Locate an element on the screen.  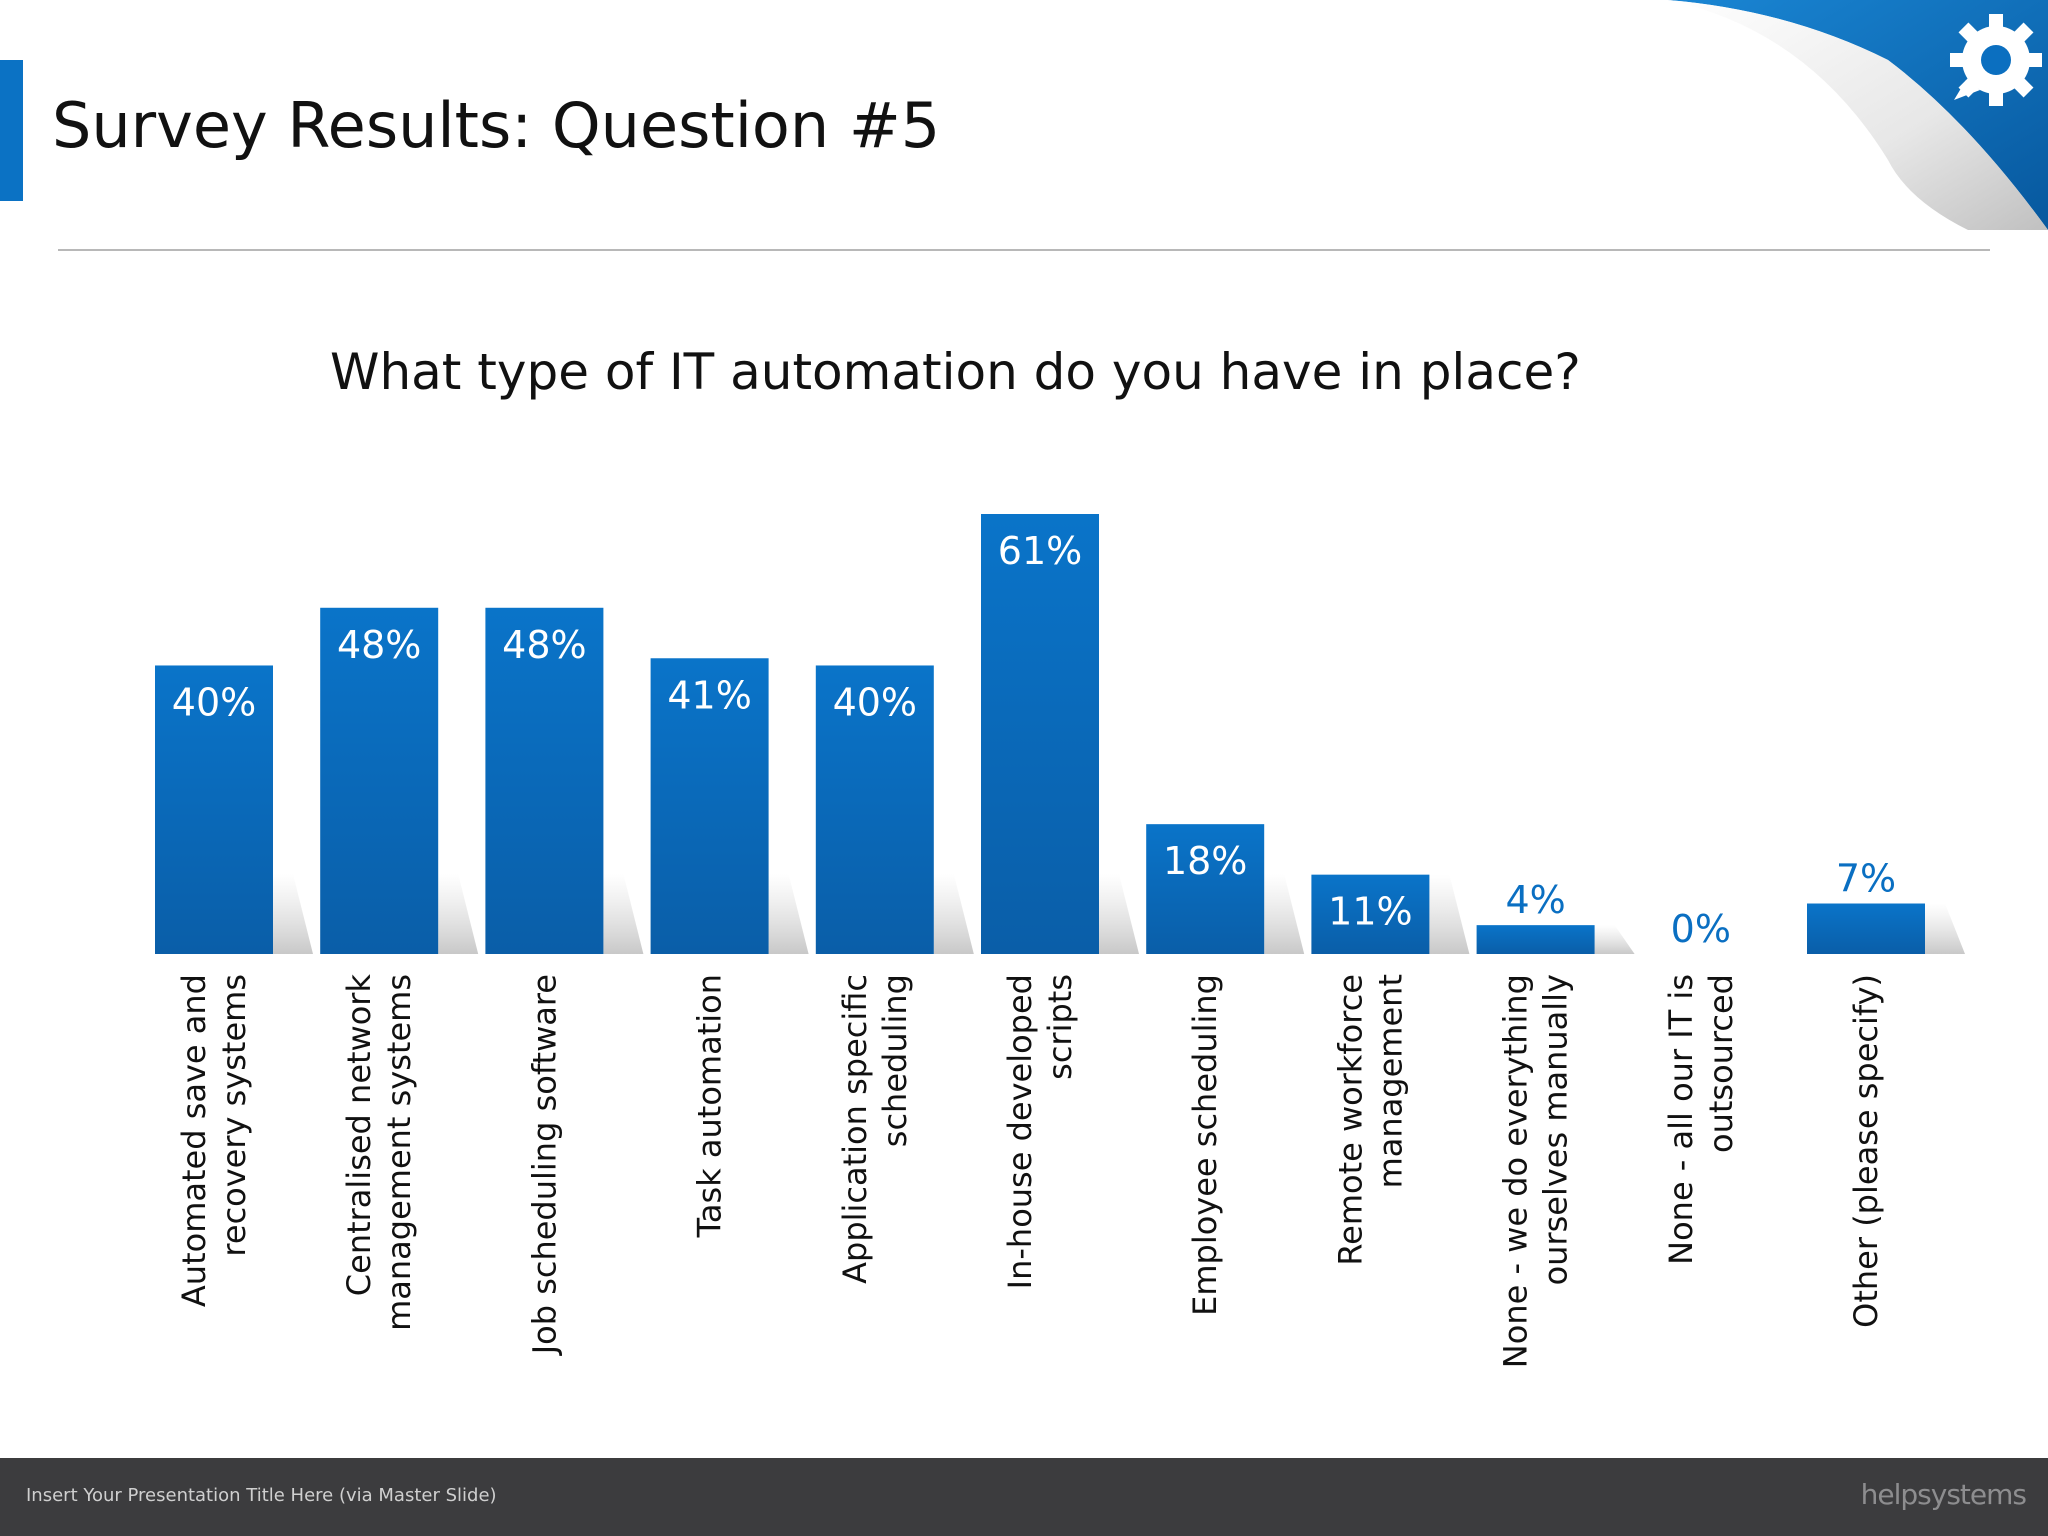
category-label: Centralised networkmanagement systems is located at coordinates (379, 1152).